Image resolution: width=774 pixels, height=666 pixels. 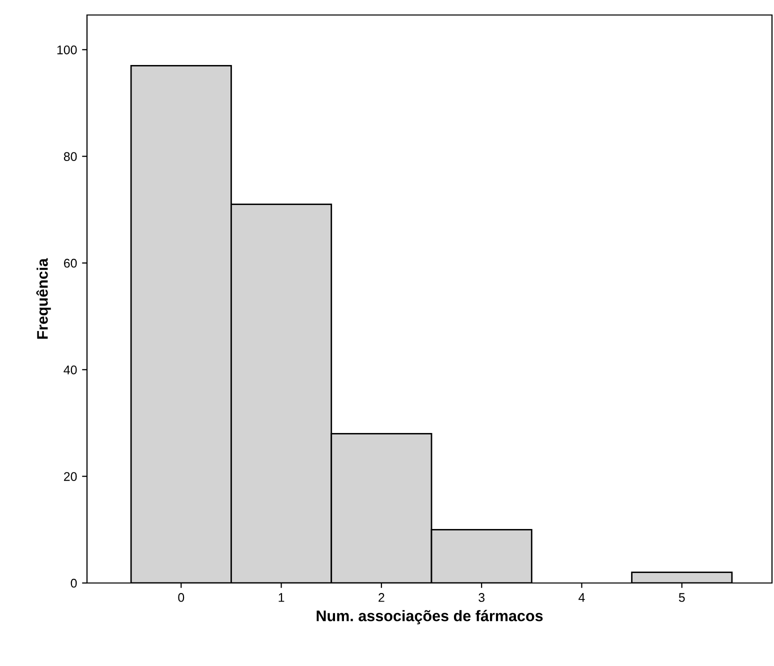 I want to click on x-tick-label: 2, so click(x=381, y=597).